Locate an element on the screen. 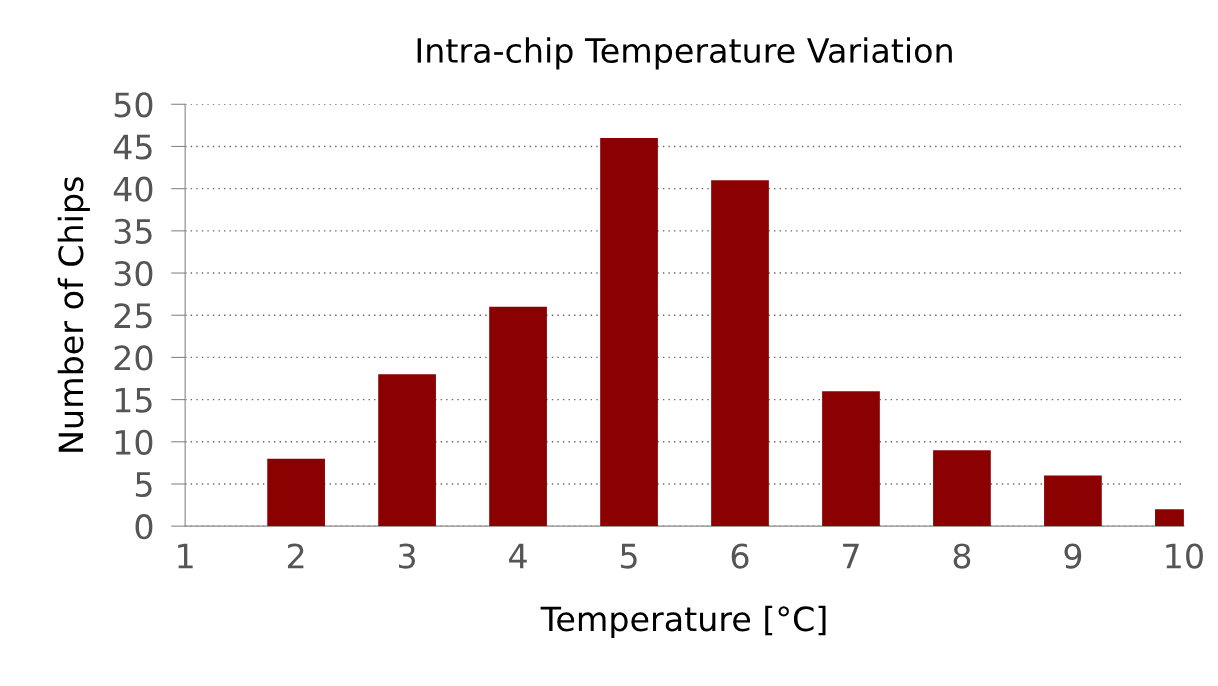  x-tick-label: 8 is located at coordinates (962, 556).